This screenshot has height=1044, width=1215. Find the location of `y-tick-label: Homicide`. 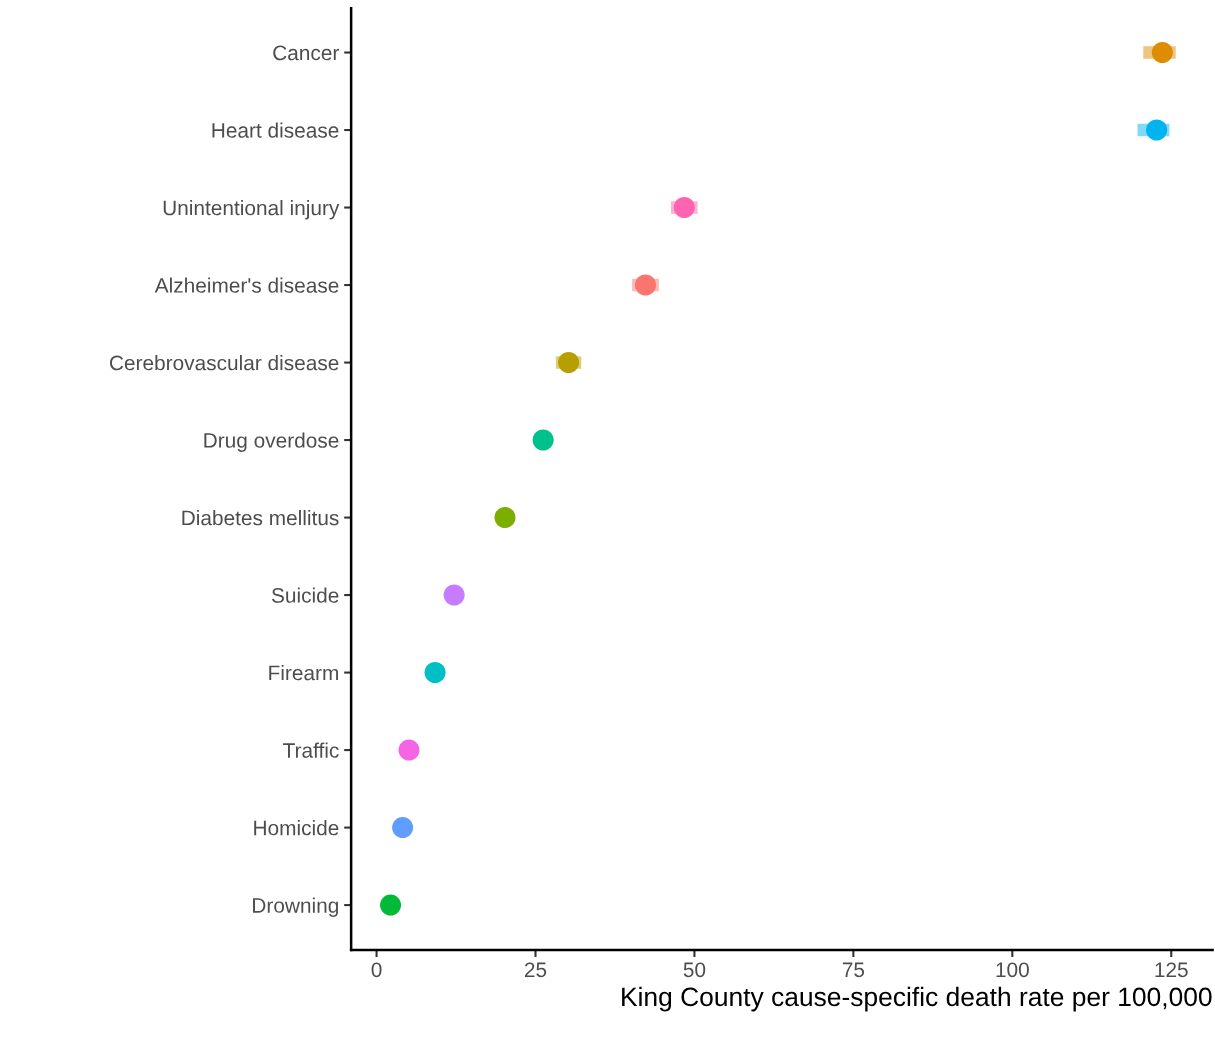

y-tick-label: Homicide is located at coordinates (296, 828).